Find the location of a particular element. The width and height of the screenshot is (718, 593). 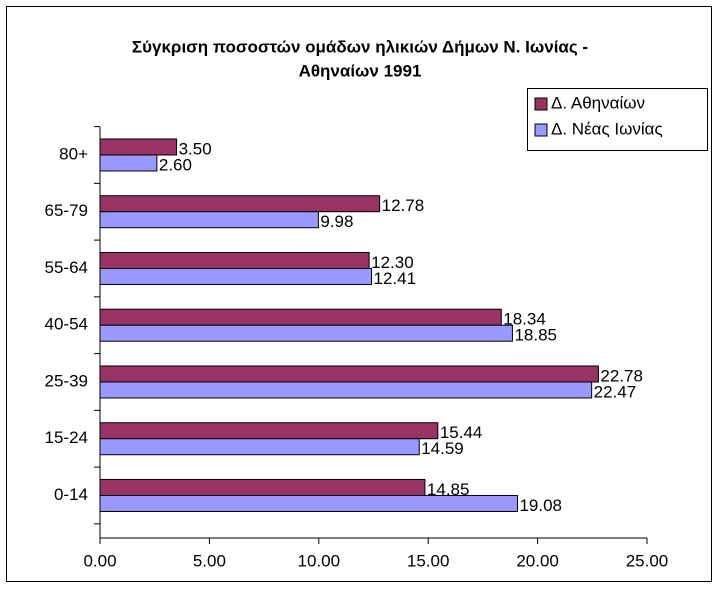

x-tick-label: 15.00 is located at coordinates (428, 560).